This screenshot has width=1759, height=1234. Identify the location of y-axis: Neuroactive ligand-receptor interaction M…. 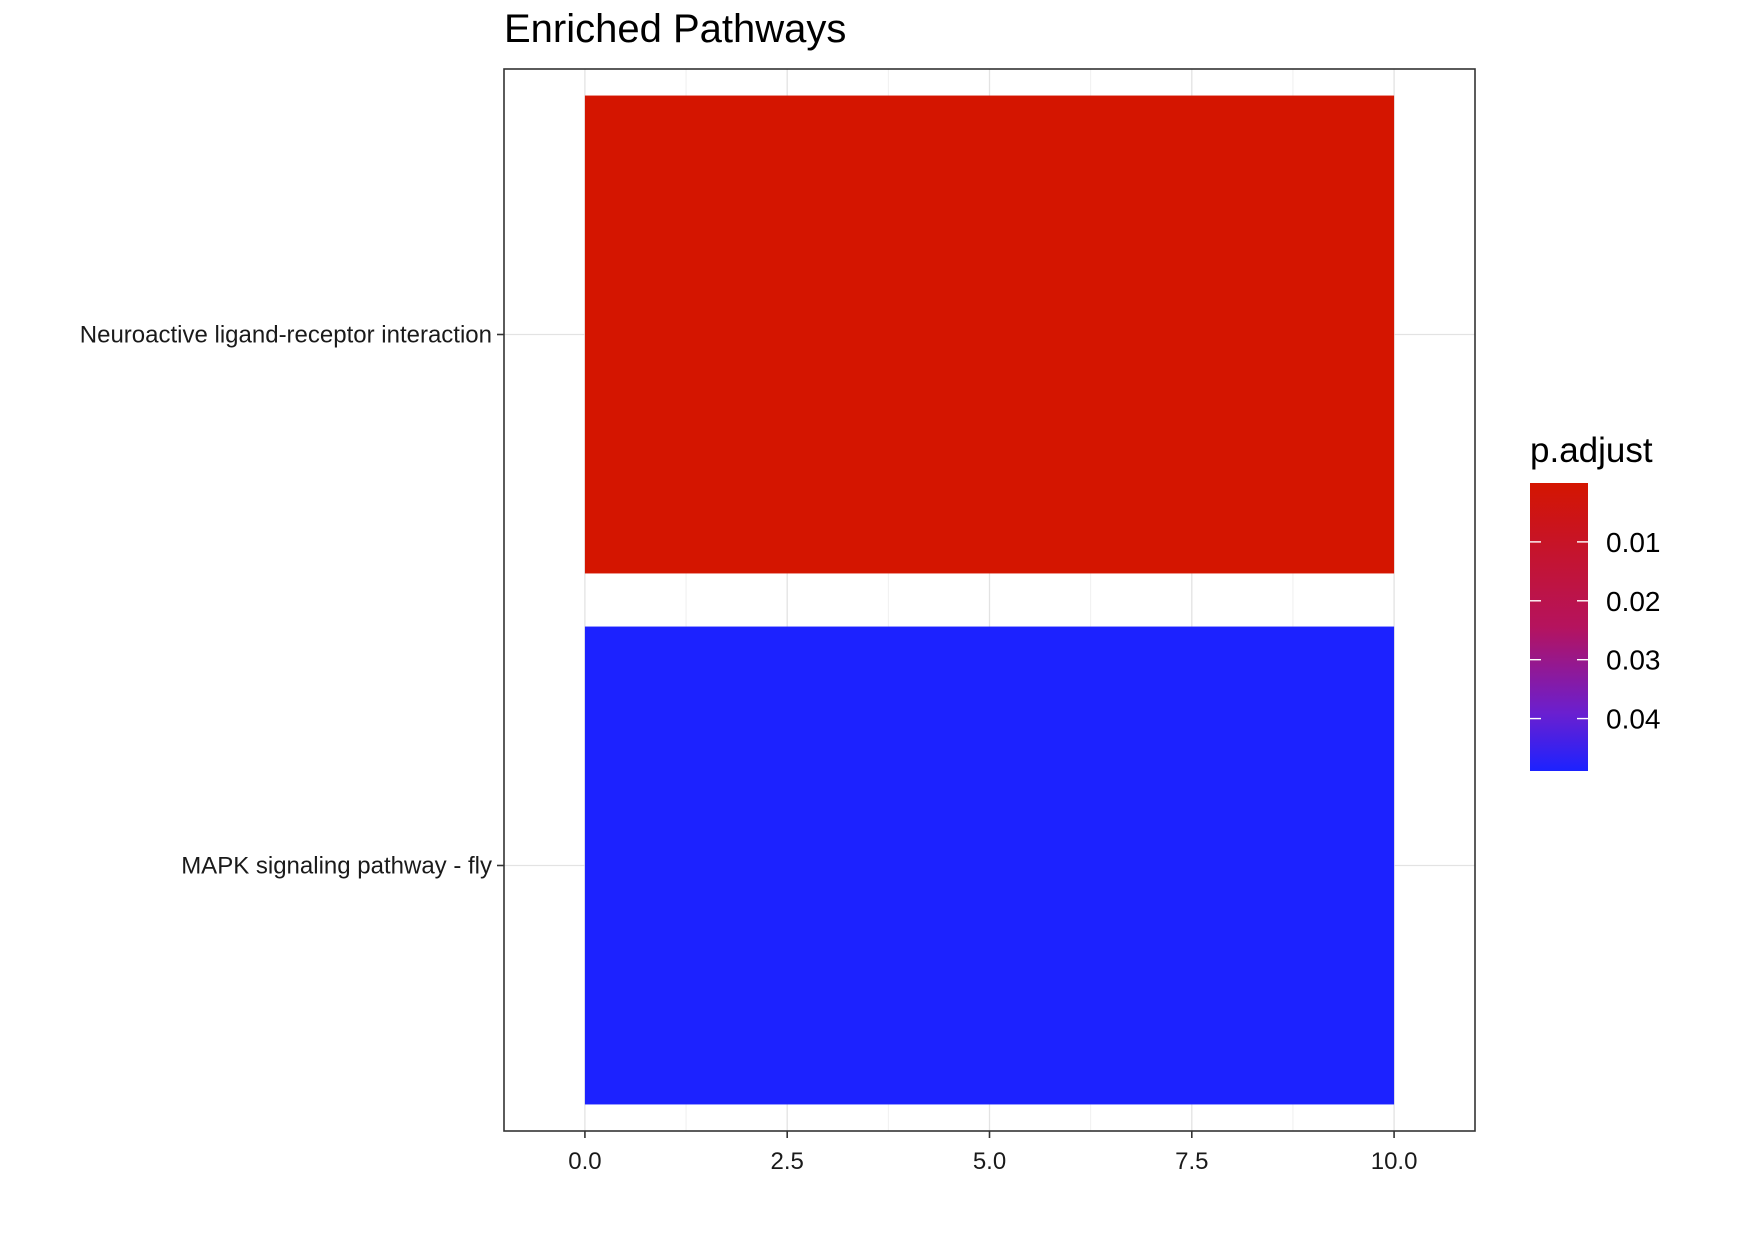
(292, 601).